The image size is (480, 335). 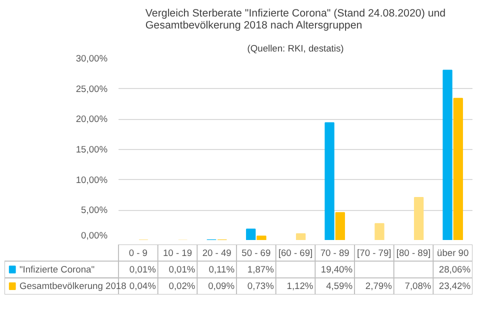 What do you see at coordinates (300, 286) in the screenshot?
I see `data-label: 1,12%` at bounding box center [300, 286].